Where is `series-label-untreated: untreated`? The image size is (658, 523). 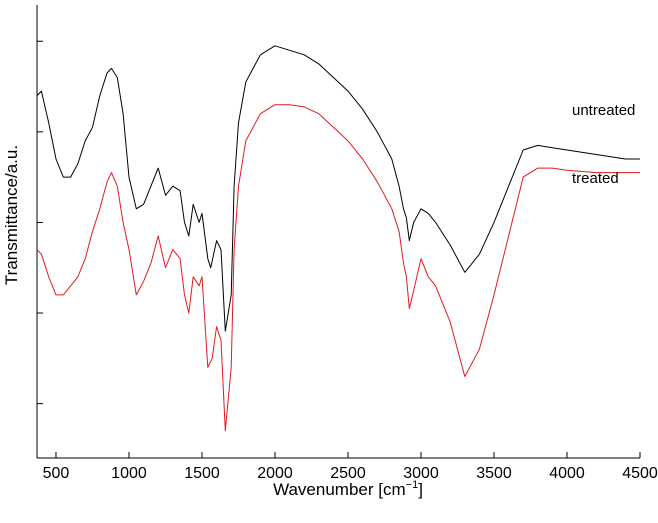
series-label-untreated: untreated is located at coordinates (603, 110).